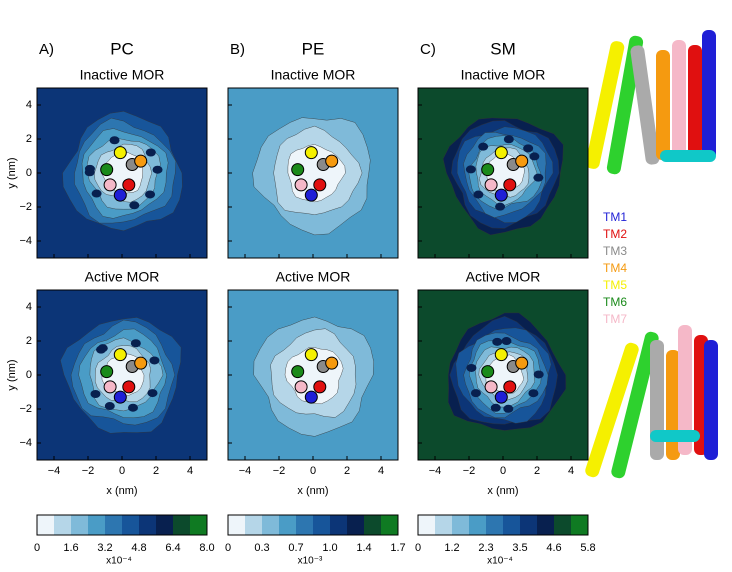 Image resolution: width=732 pixels, height=572 pixels. Describe the element at coordinates (615, 302) in the screenshot. I see `legend-entry: TM6` at that location.